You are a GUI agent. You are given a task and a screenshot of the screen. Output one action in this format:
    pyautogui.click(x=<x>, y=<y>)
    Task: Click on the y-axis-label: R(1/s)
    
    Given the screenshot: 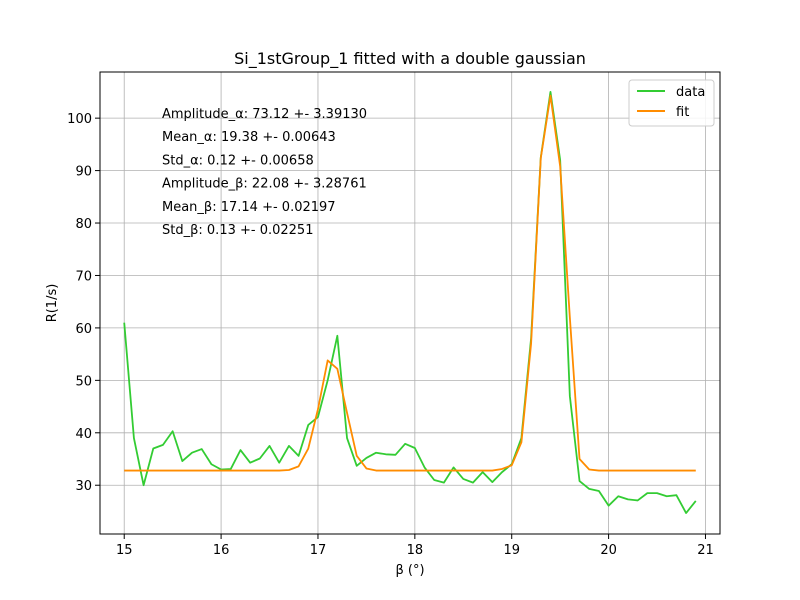 What is the action you would take?
    pyautogui.click(x=52, y=303)
    